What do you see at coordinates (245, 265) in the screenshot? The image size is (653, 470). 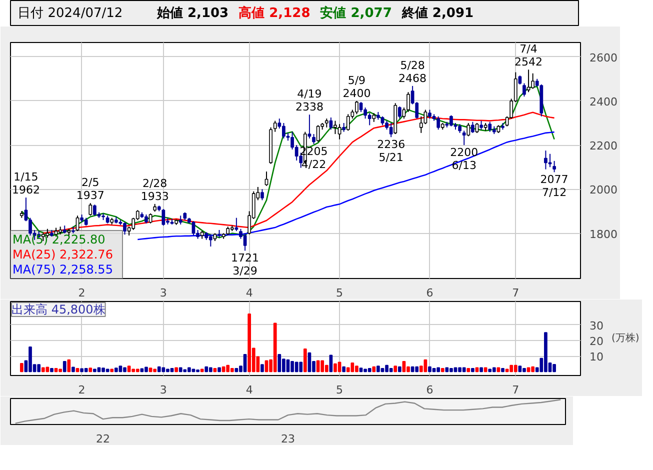 I see `annotation: 1721 3/29` at bounding box center [245, 265].